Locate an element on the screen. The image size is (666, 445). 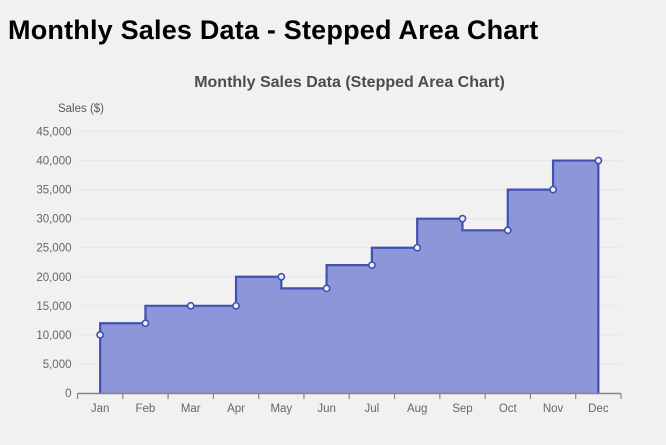
x-tick-label: Sep is located at coordinates (462, 409).